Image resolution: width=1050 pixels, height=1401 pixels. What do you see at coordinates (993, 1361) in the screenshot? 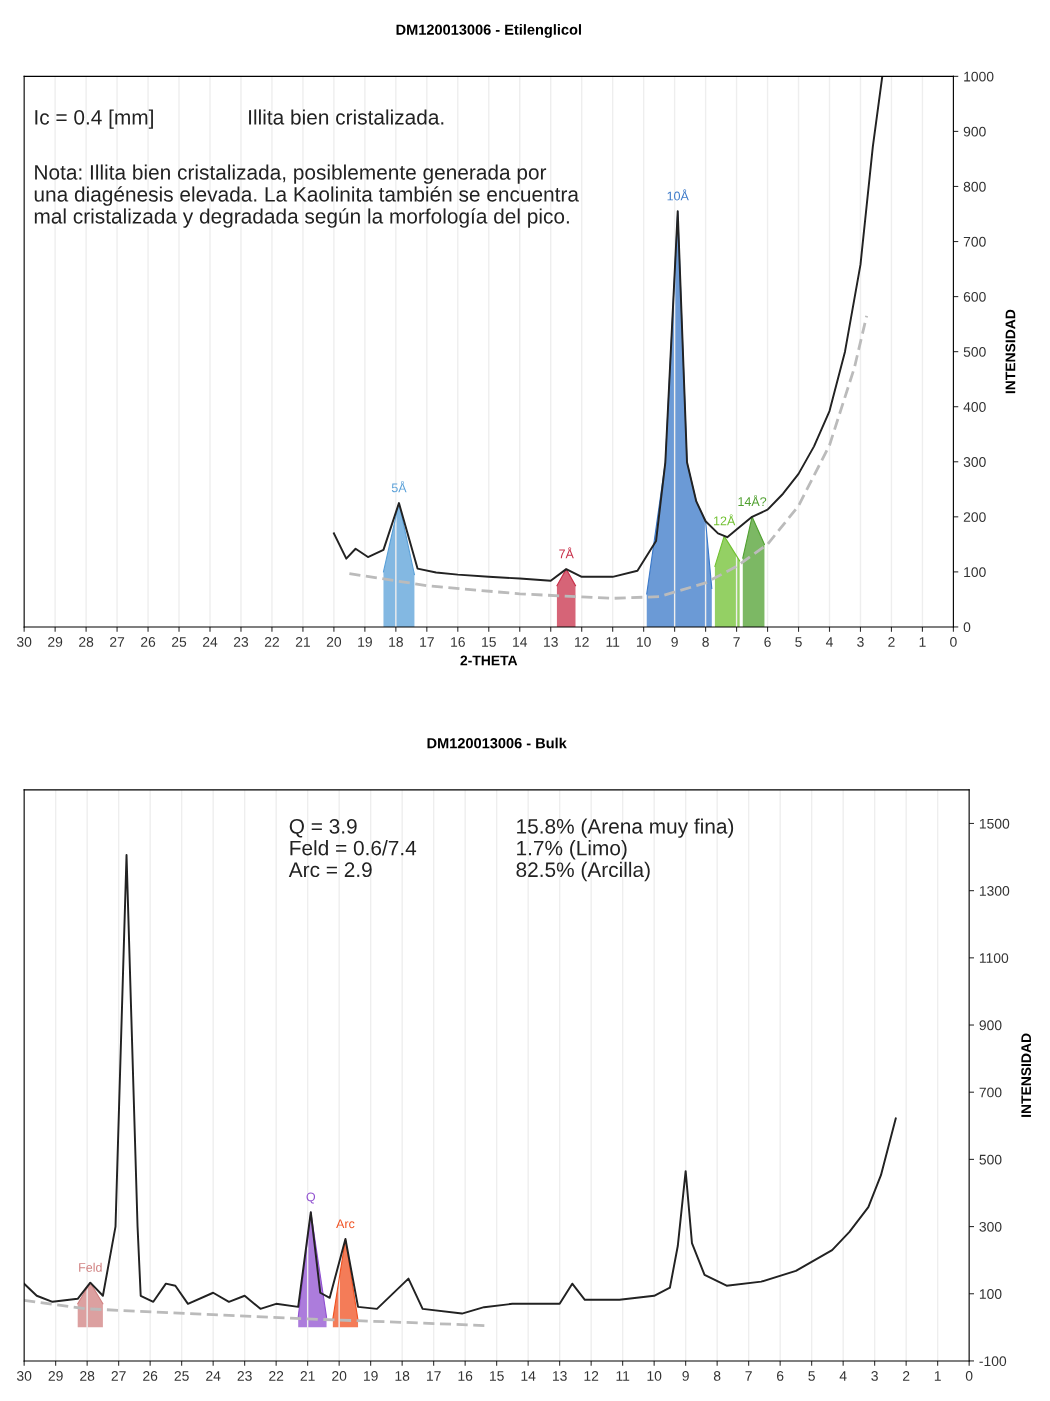
I see `y-tick-label: -100` at bounding box center [993, 1361].